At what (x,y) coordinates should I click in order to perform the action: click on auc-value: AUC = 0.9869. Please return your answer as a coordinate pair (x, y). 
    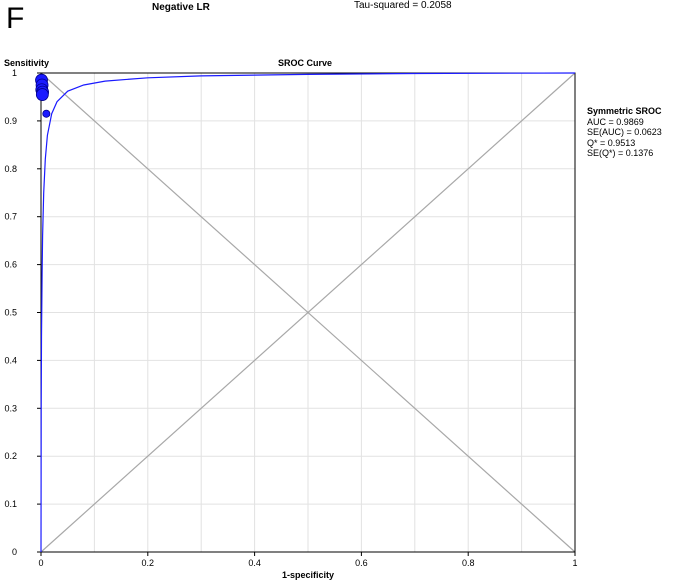
    Looking at the image, I should click on (615, 121).